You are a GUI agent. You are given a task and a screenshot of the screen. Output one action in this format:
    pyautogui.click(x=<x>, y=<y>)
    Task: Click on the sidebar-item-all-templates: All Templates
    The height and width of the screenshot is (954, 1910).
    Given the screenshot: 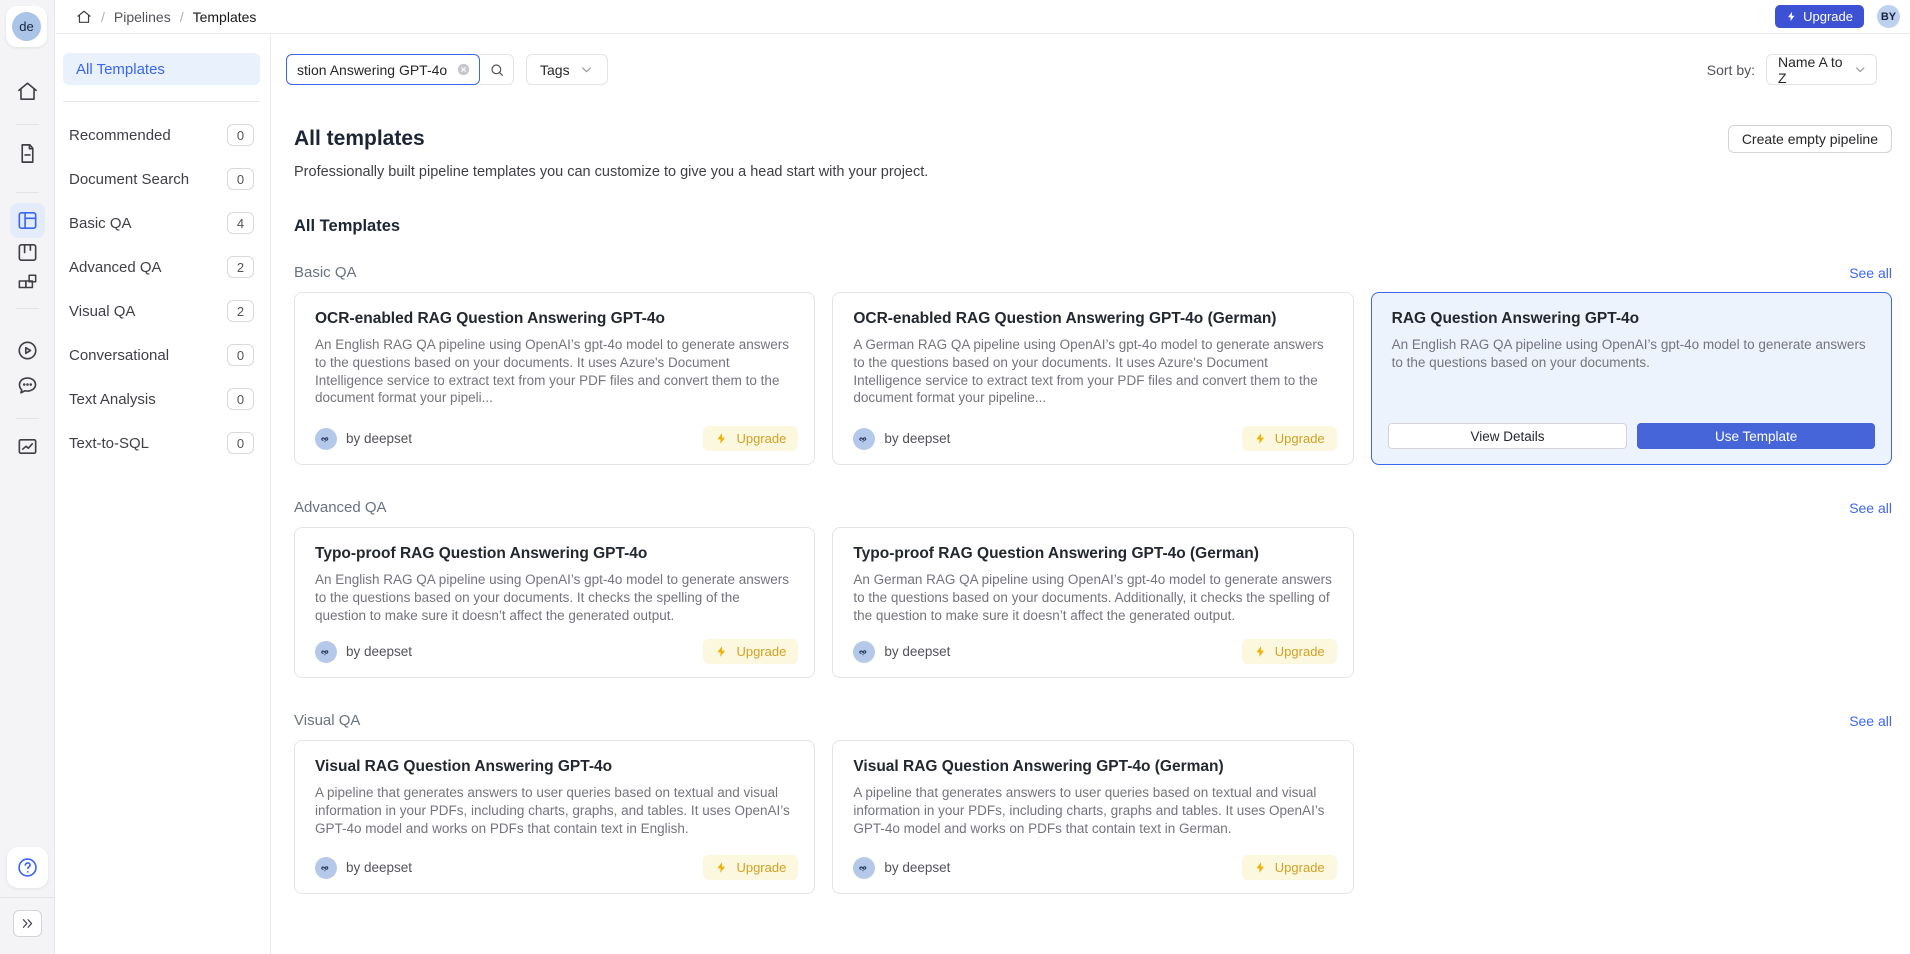 What is the action you would take?
    pyautogui.click(x=161, y=69)
    